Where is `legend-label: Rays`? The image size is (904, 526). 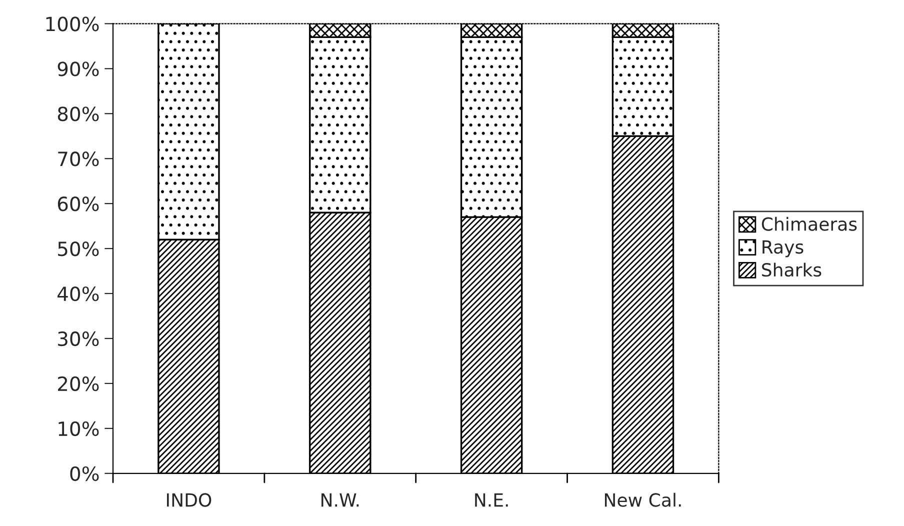 legend-label: Rays is located at coordinates (783, 249).